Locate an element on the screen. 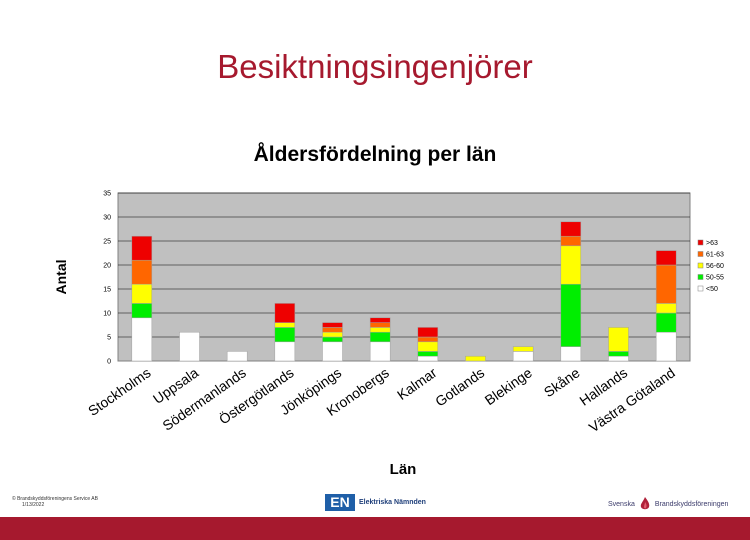 Image resolution: width=750 pixels, height=540 pixels. legend-label: <50 is located at coordinates (712, 289).